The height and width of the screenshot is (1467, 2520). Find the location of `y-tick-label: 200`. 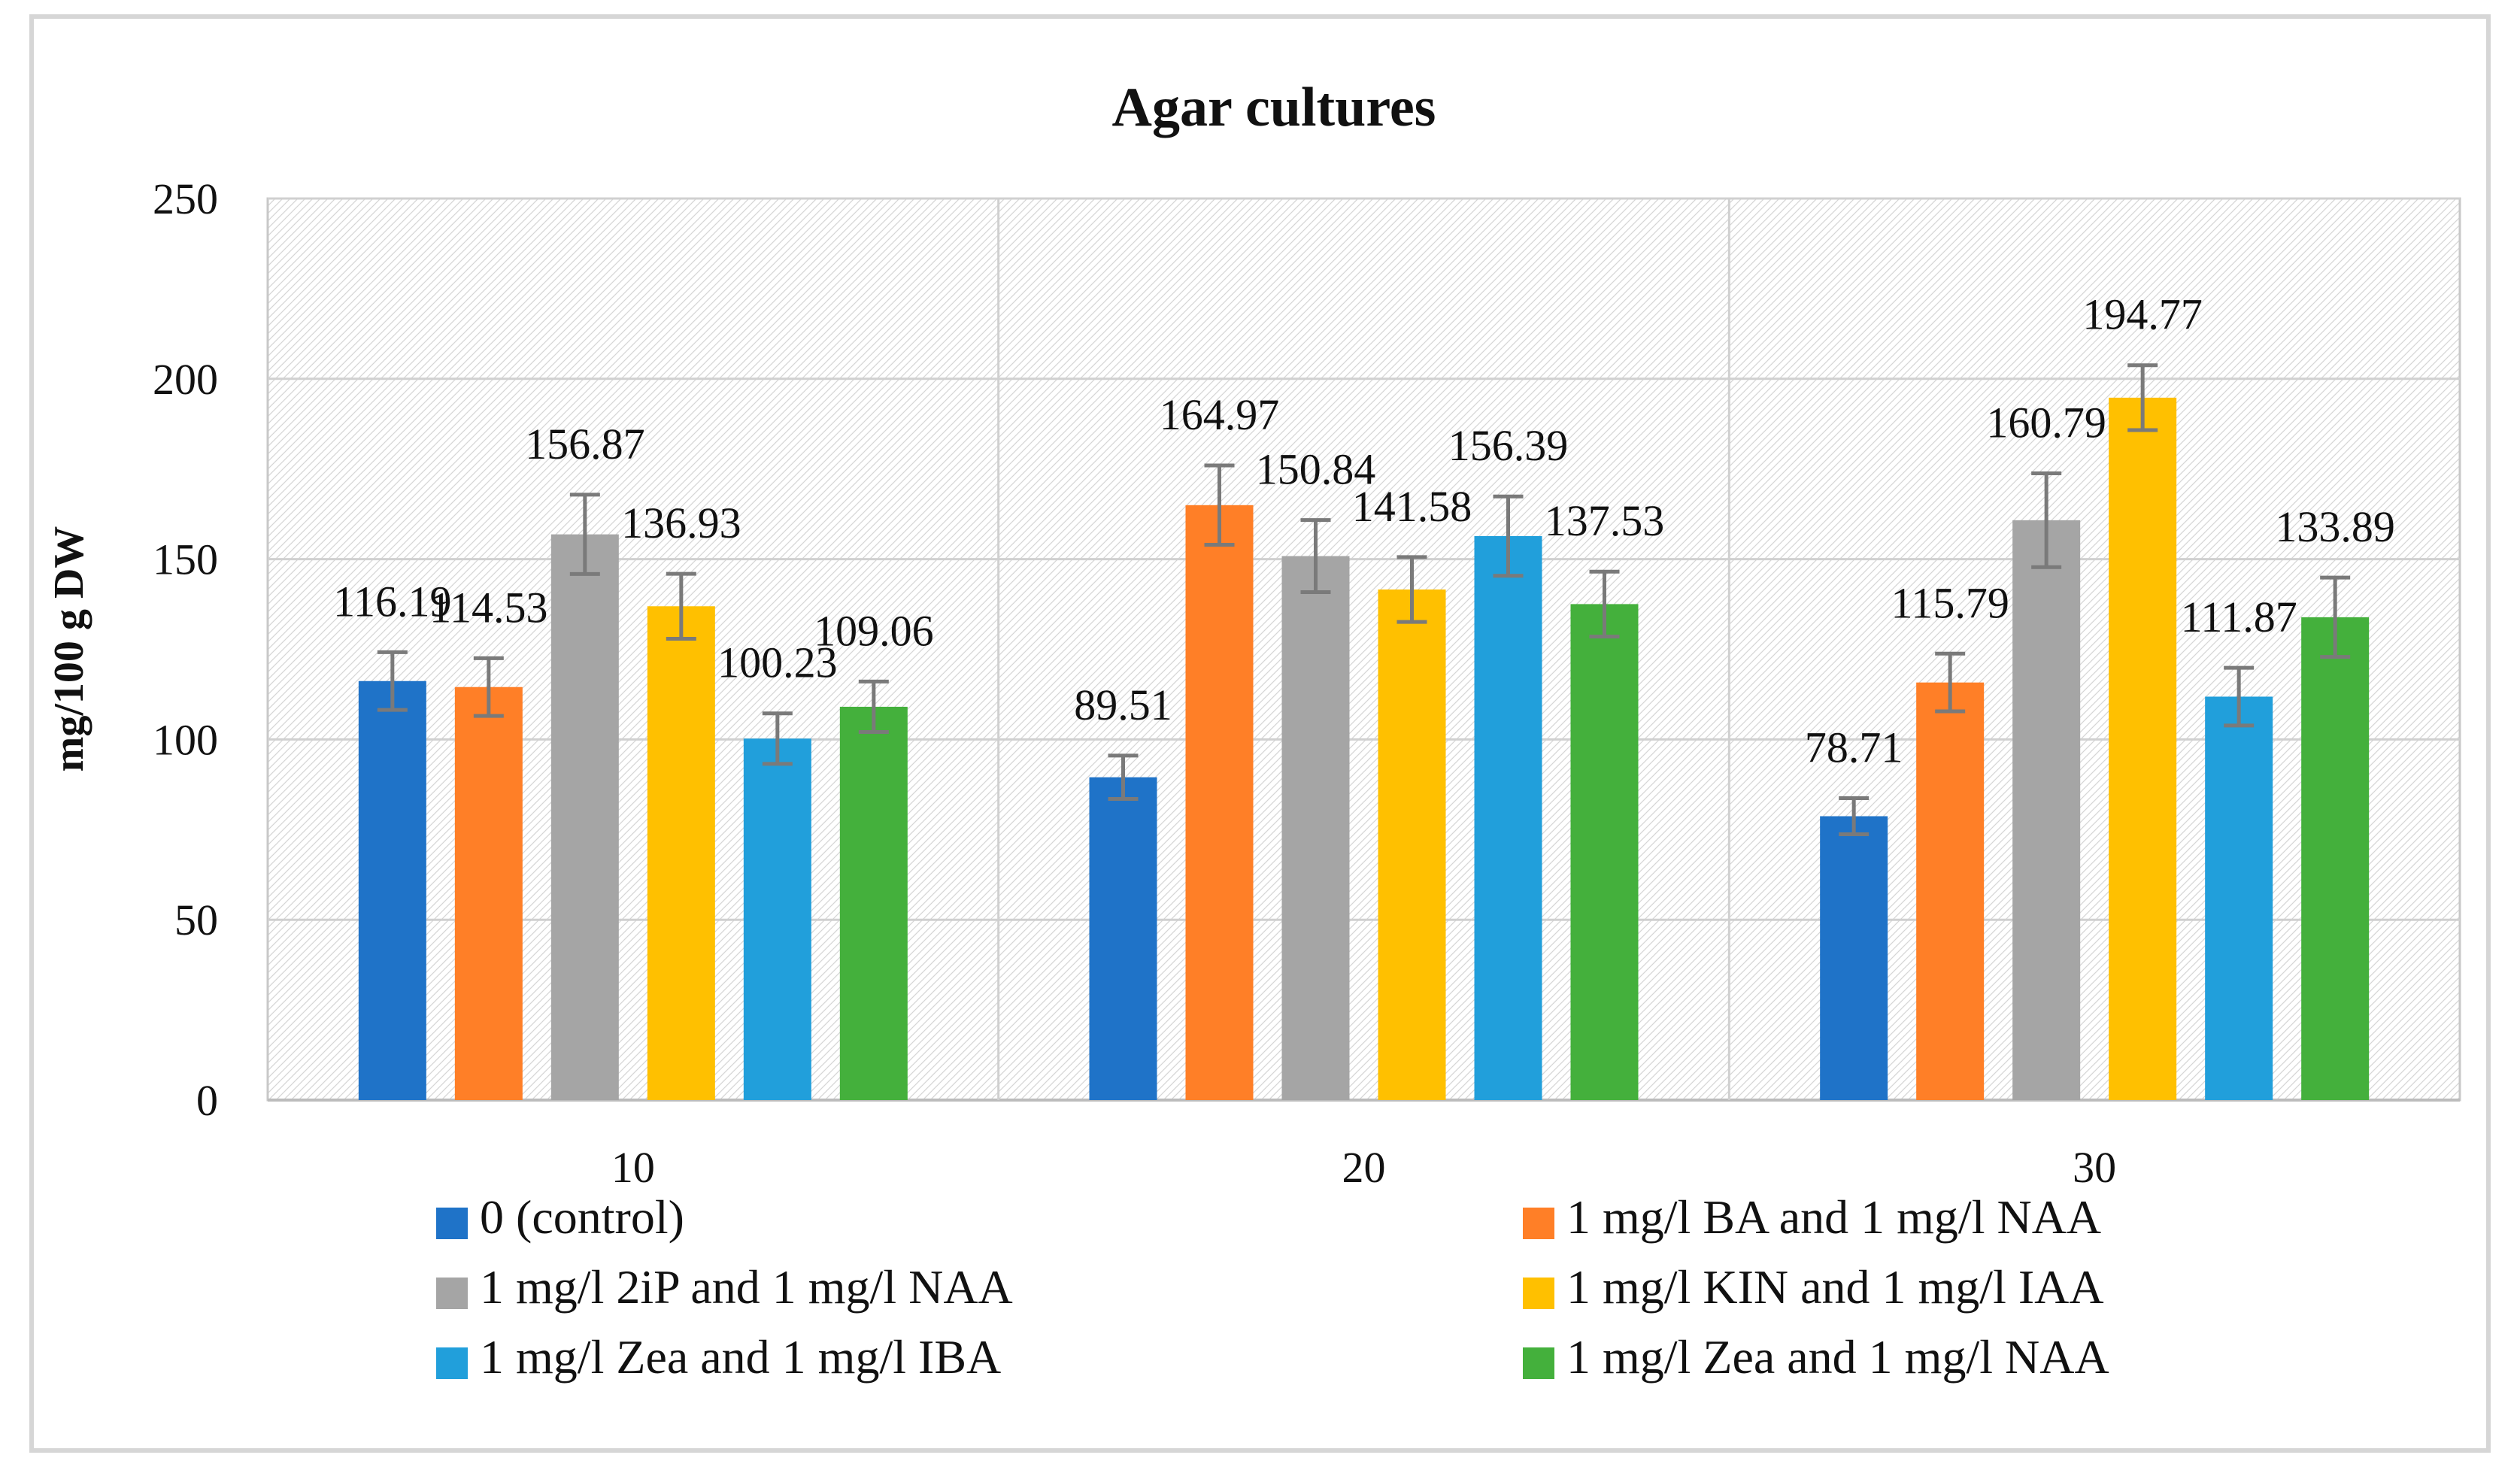

y-tick-label: 200 is located at coordinates (185, 380).